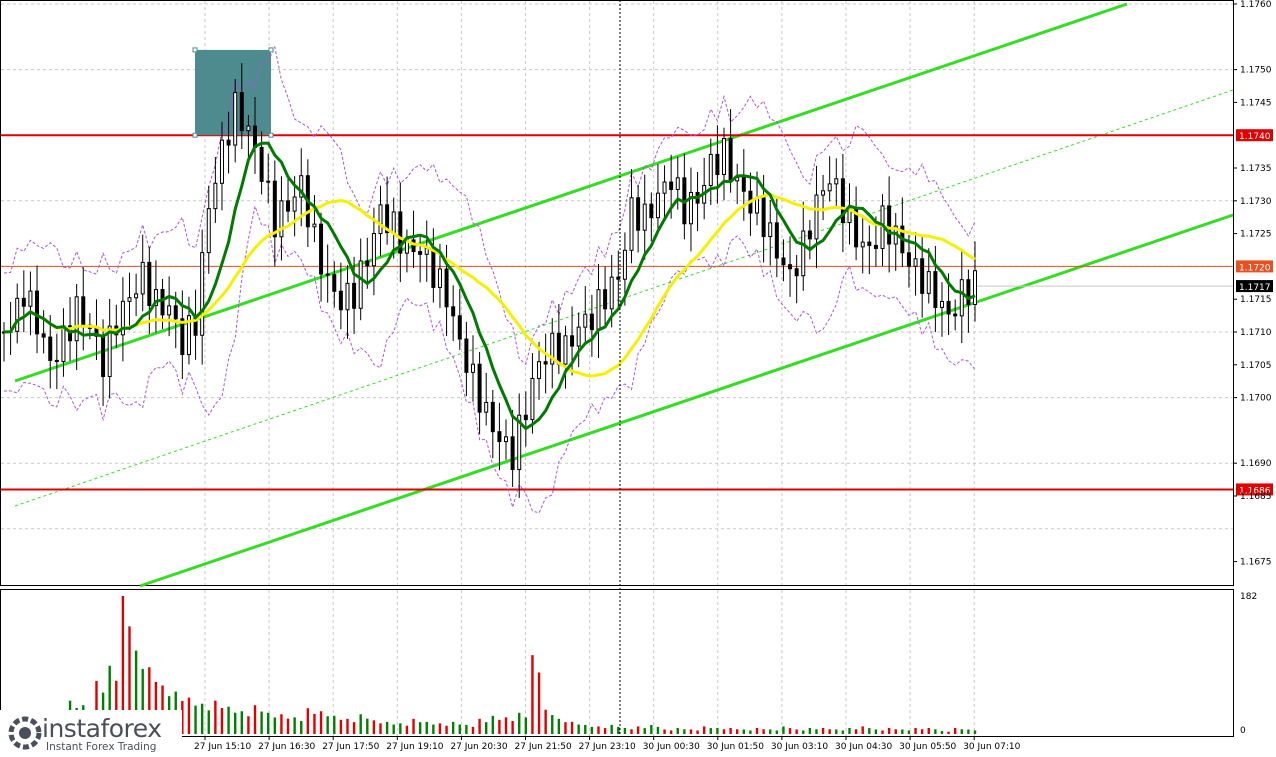 The image size is (1276, 757). Describe the element at coordinates (735, 747) in the screenshot. I see `time-tick-label: 30 Jun 01:50` at that location.